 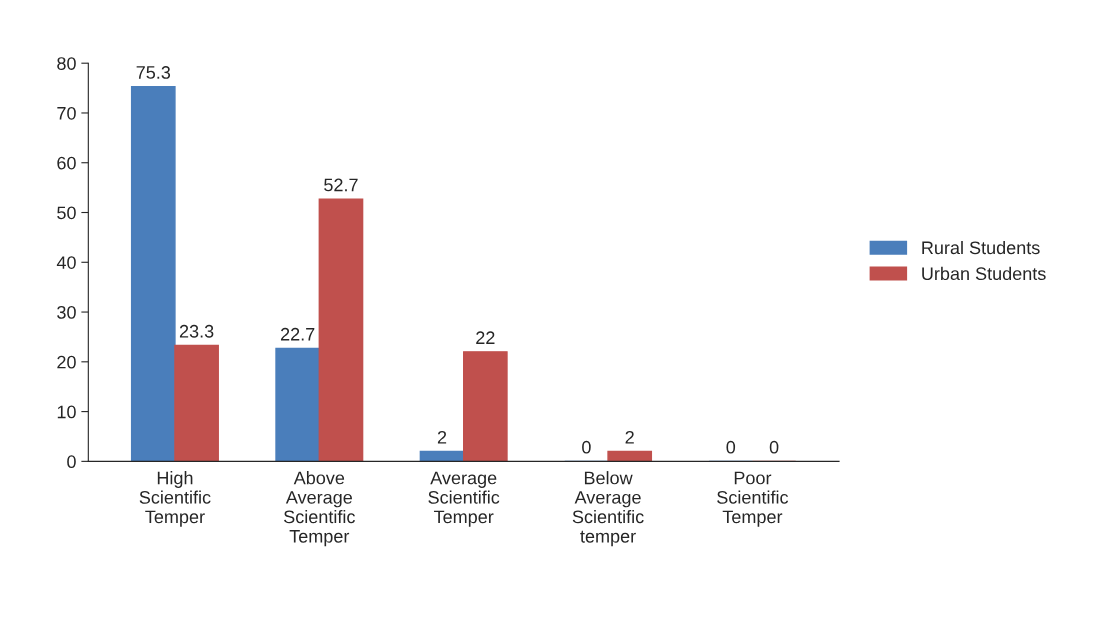 I want to click on legend-label: Urban Students, so click(x=984, y=273).